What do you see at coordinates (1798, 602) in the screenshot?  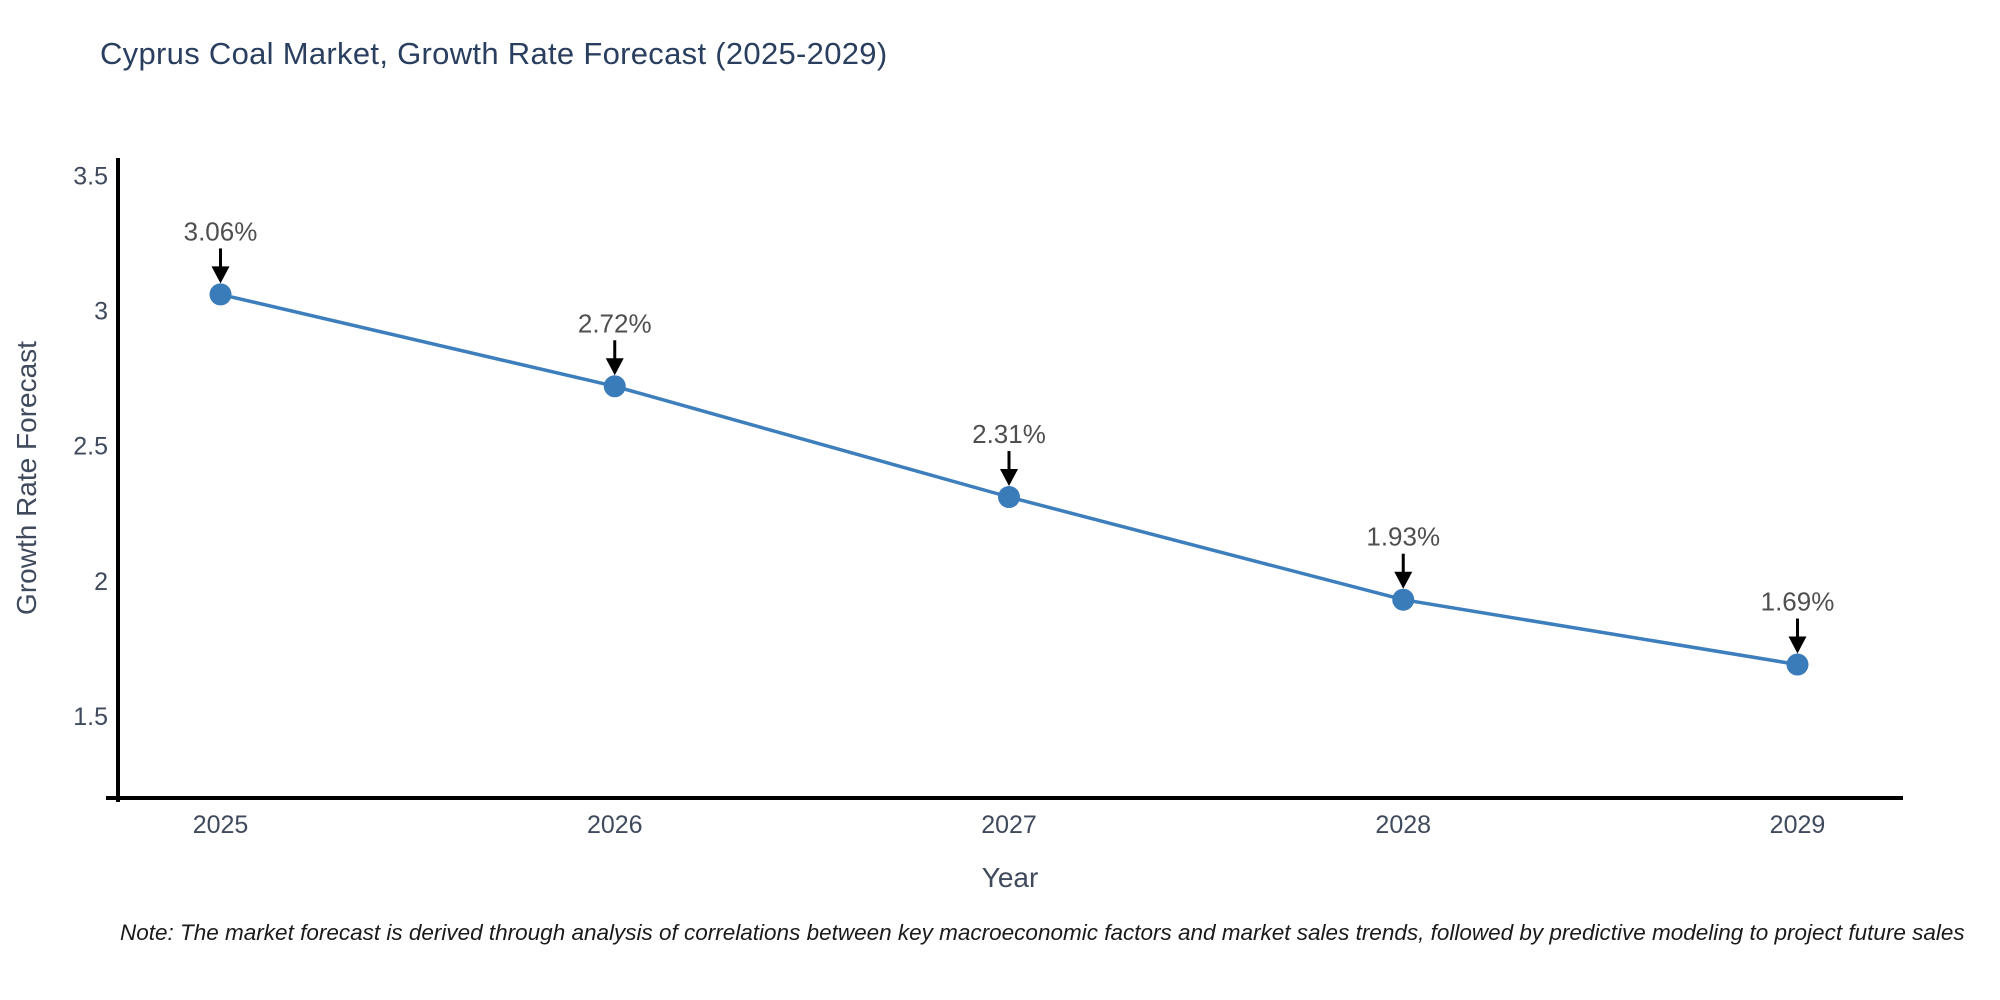 I see `data-point-label: 1.69%` at bounding box center [1798, 602].